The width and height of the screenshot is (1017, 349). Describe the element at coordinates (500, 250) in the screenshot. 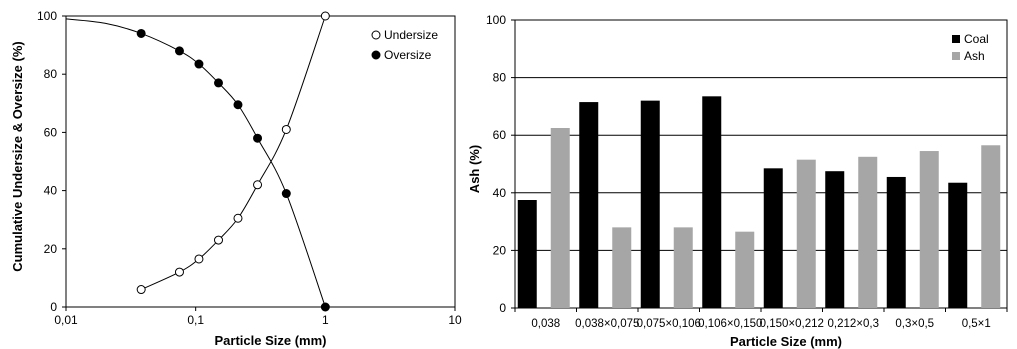

I see `right-y-tick-label: 20` at that location.